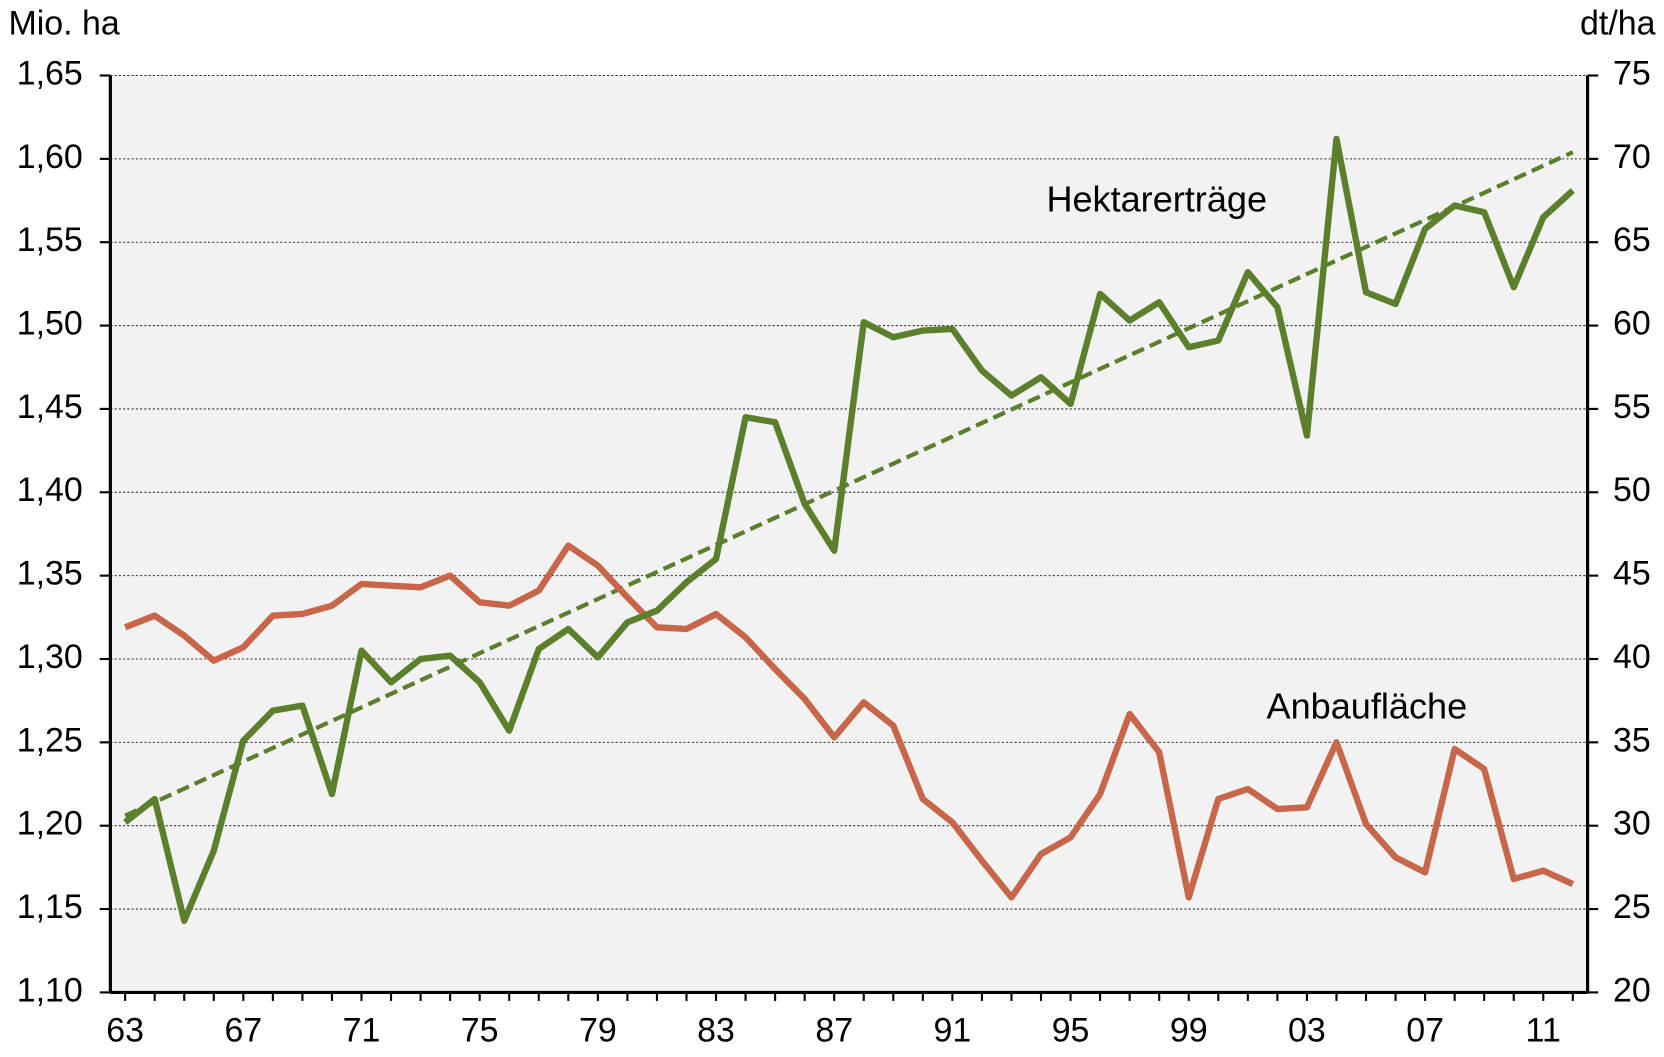  I want to click on y2-tick-label: 65, so click(1632, 240).